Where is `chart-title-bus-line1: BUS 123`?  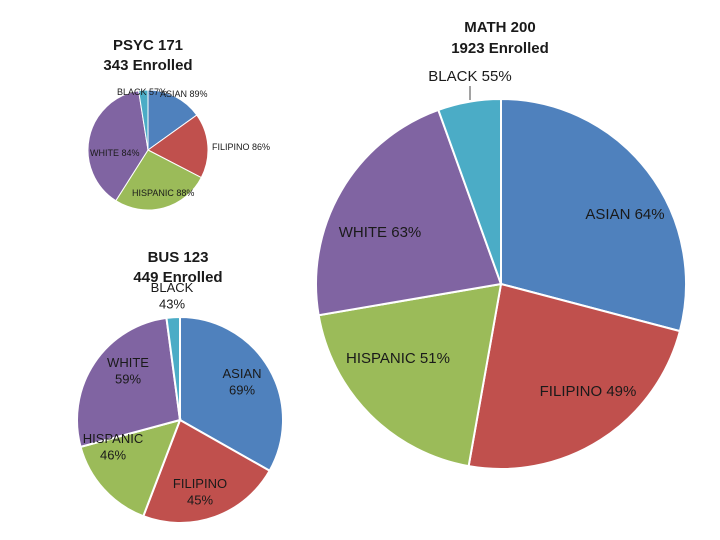 chart-title-bus-line1: BUS 123 is located at coordinates (178, 257).